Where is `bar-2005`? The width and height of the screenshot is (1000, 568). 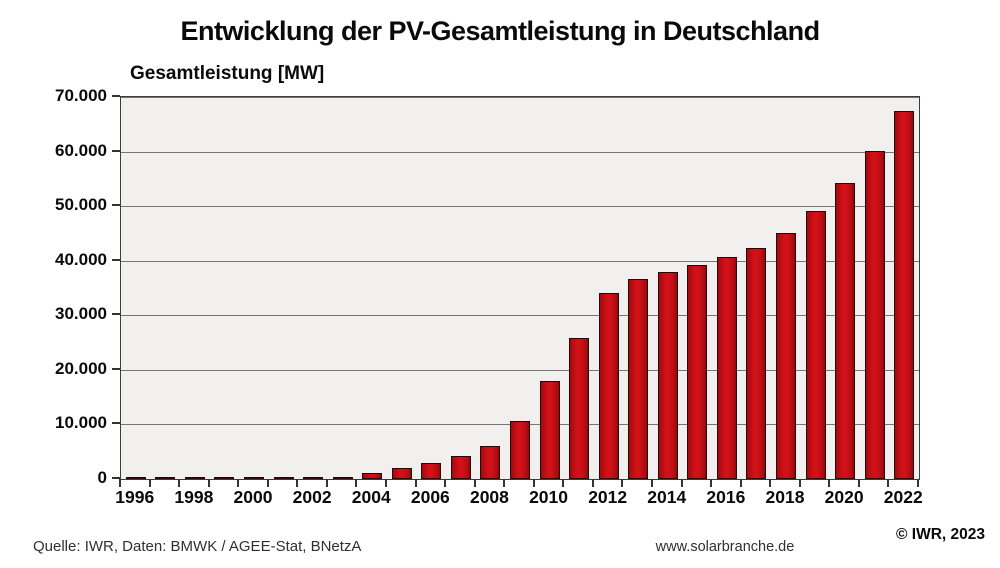 bar-2005 is located at coordinates (401, 473).